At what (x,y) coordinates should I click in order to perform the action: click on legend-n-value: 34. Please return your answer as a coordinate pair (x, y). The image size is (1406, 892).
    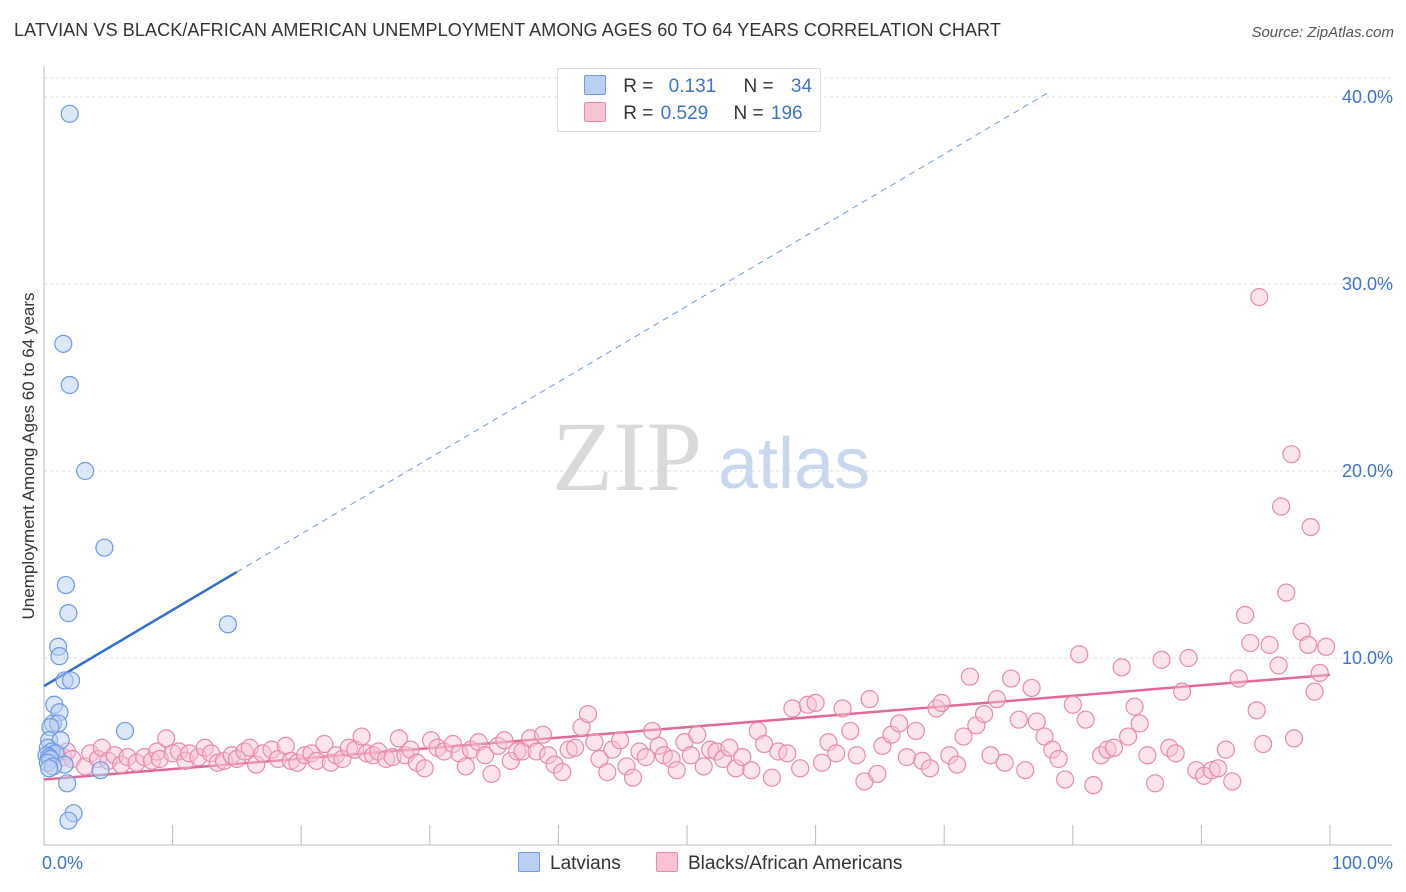
    Looking at the image, I should click on (801, 86).